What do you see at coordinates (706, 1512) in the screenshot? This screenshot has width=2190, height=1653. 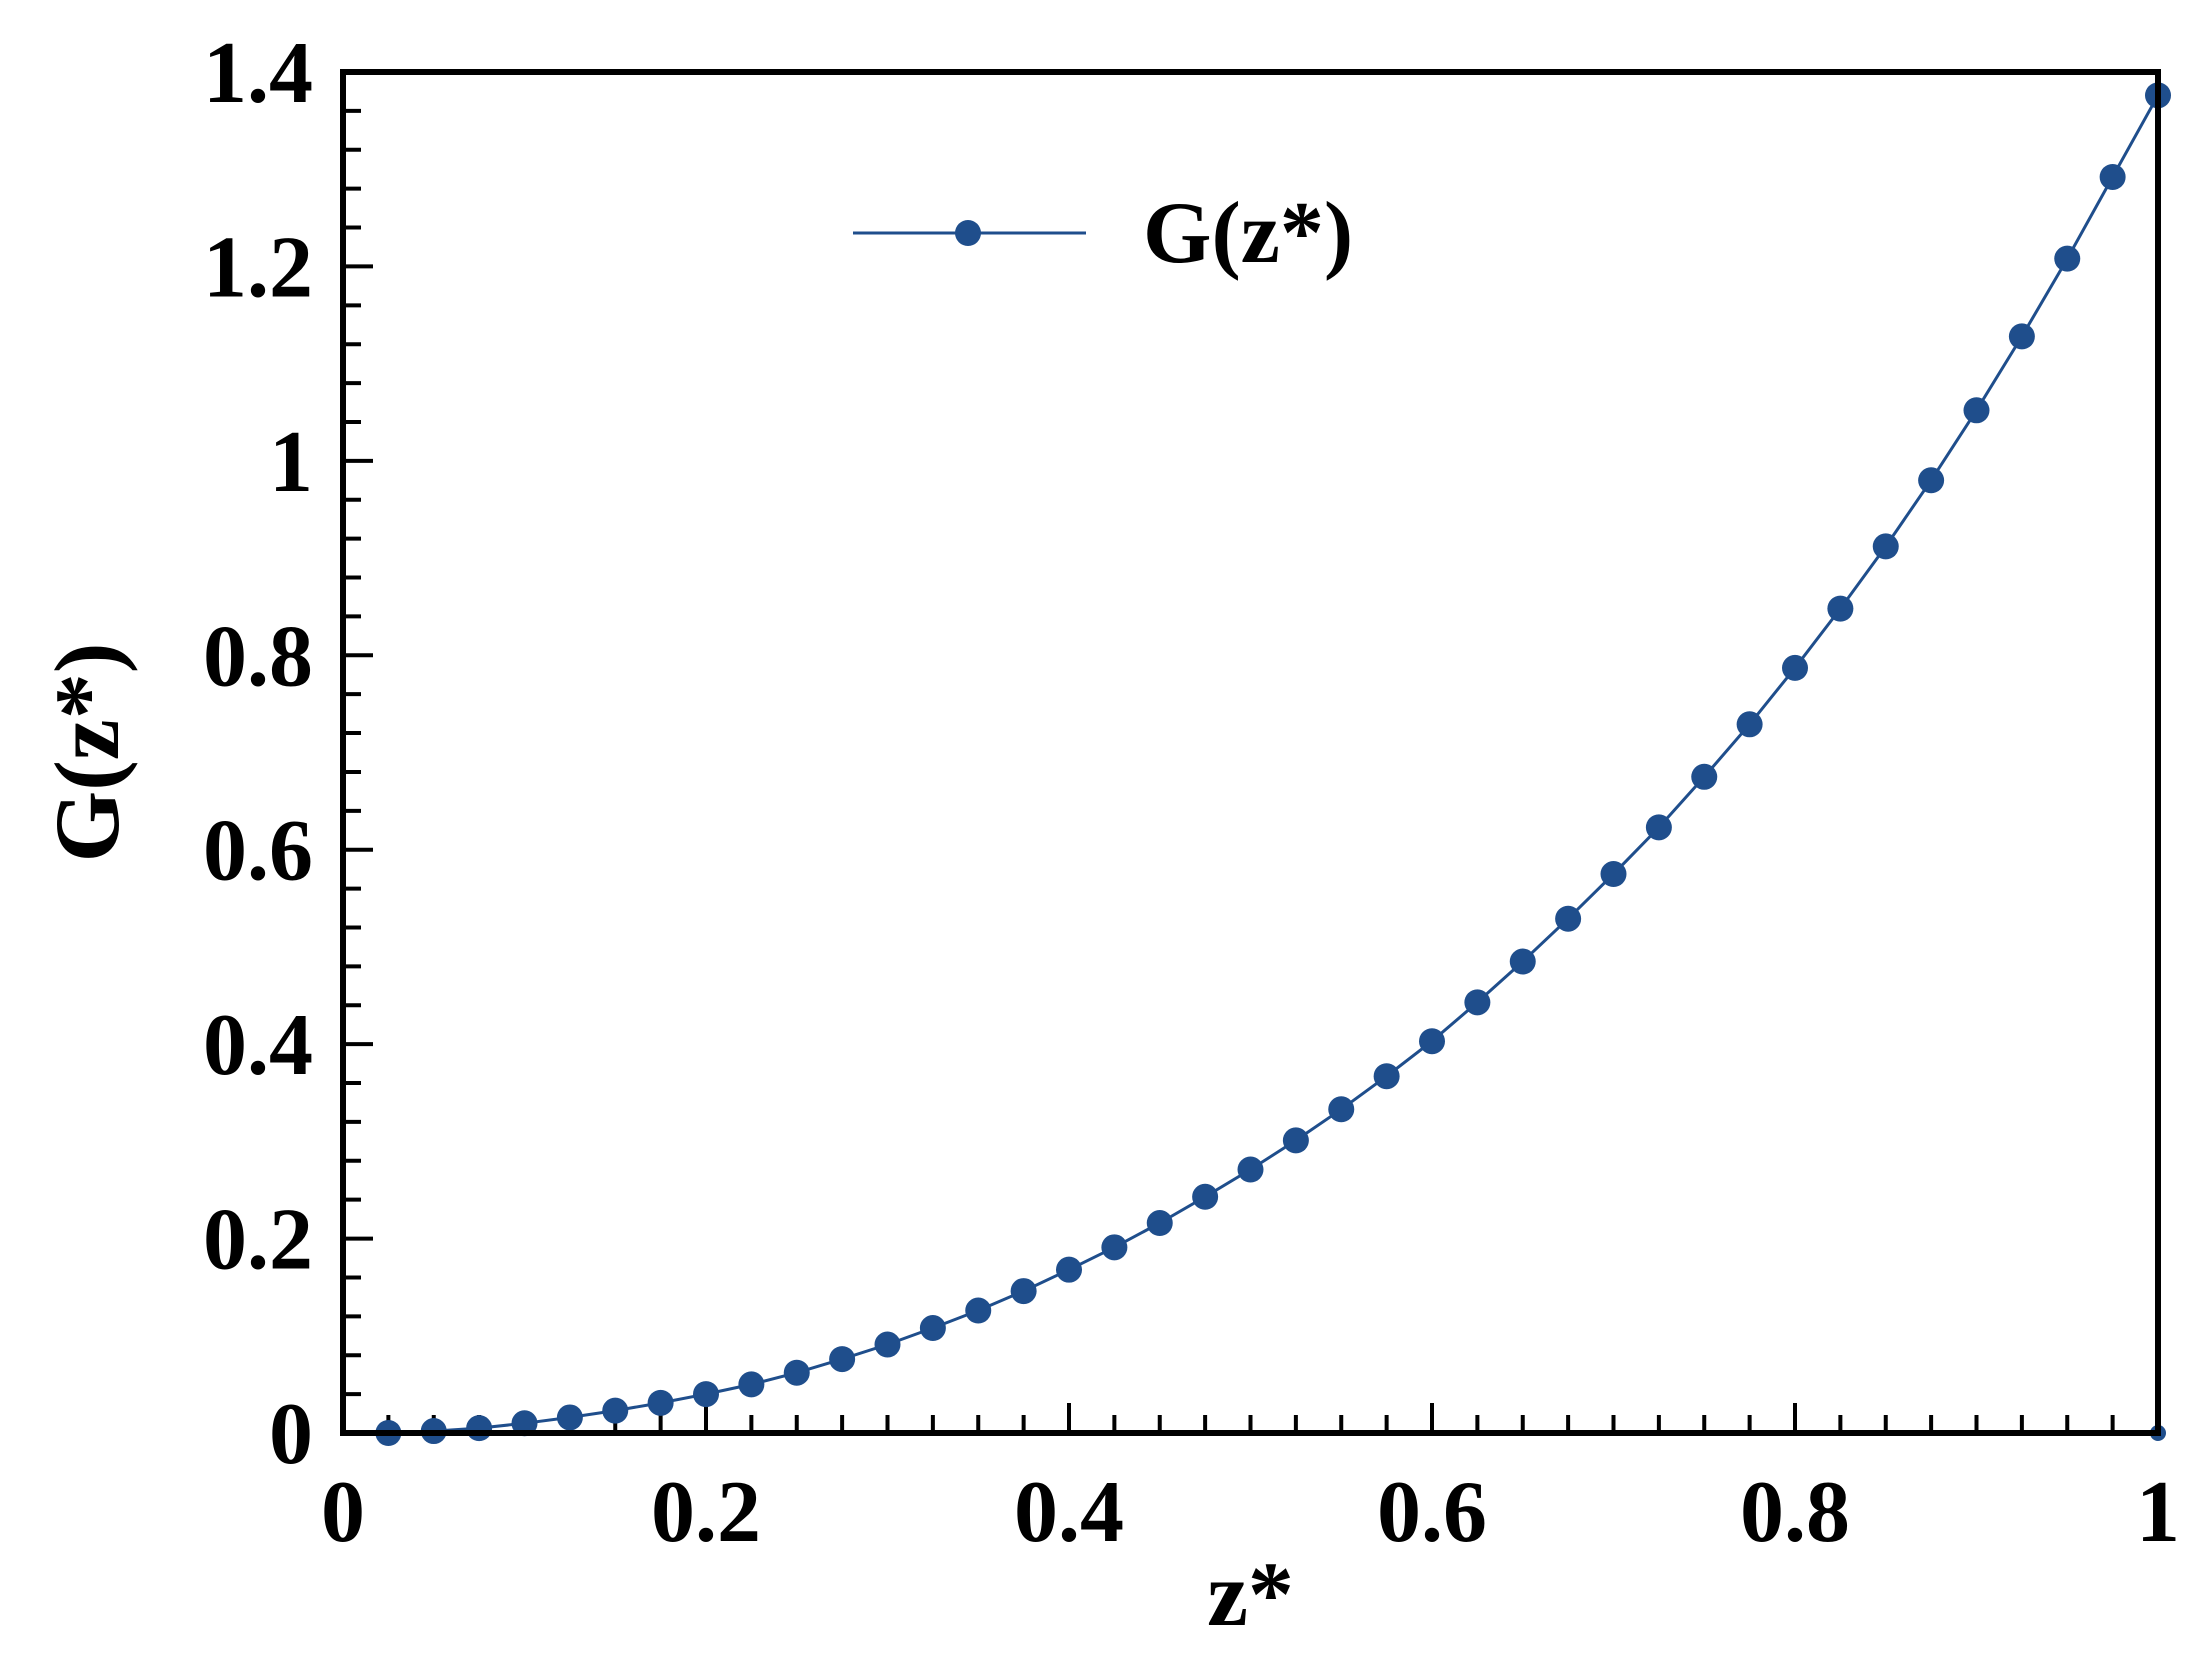 I see `x-tick-label: 0.2` at bounding box center [706, 1512].